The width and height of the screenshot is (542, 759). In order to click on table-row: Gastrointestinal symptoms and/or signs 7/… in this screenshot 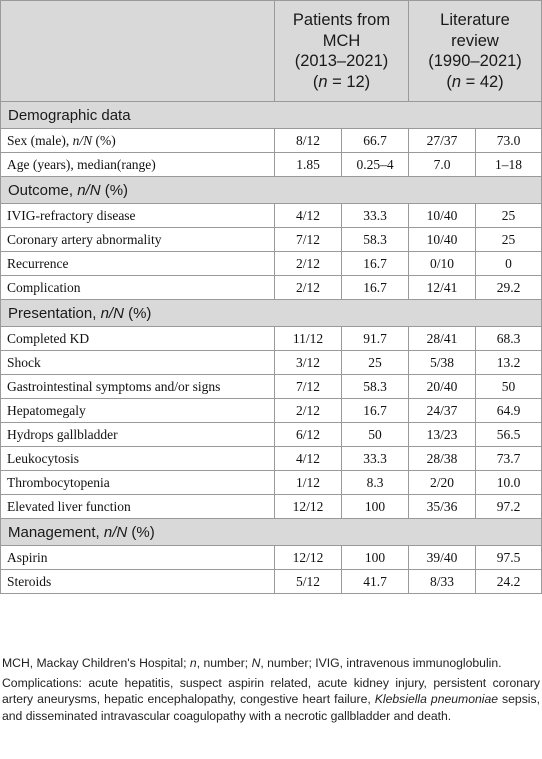, I will do `click(271, 386)`.